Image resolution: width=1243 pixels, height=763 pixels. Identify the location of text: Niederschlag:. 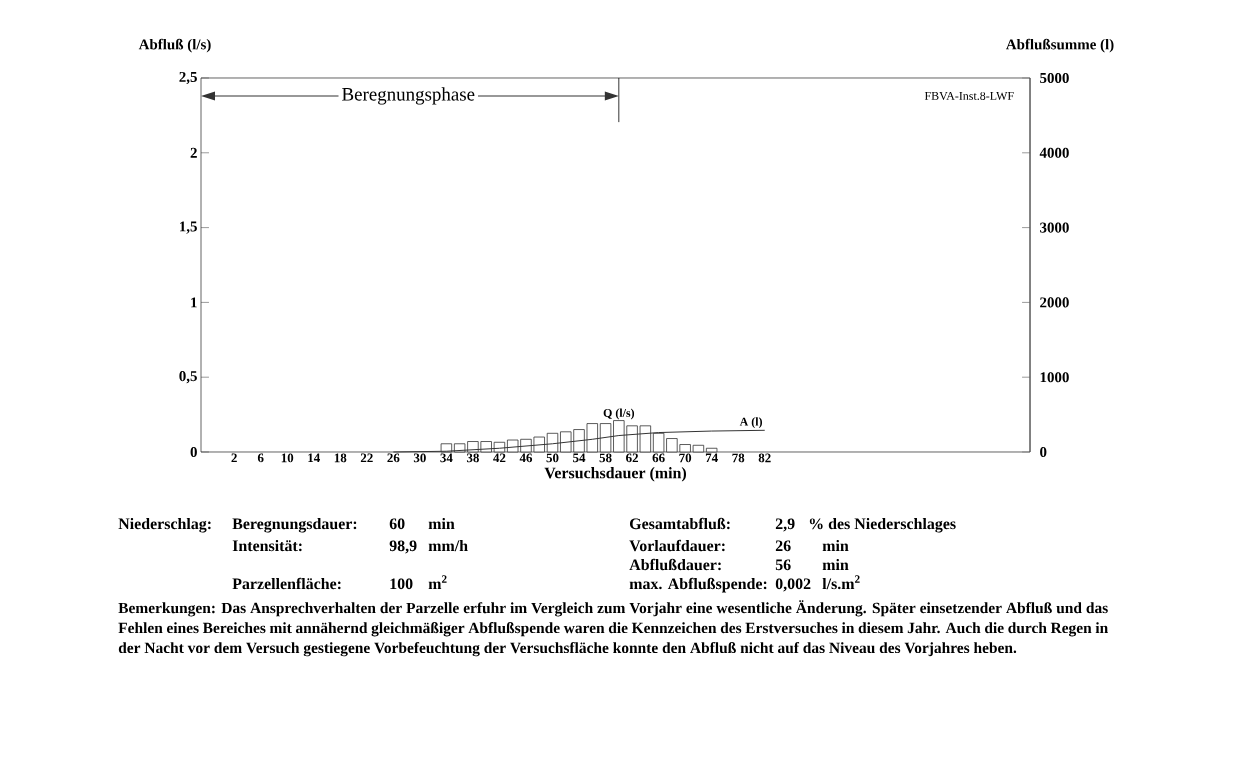
(164, 525).